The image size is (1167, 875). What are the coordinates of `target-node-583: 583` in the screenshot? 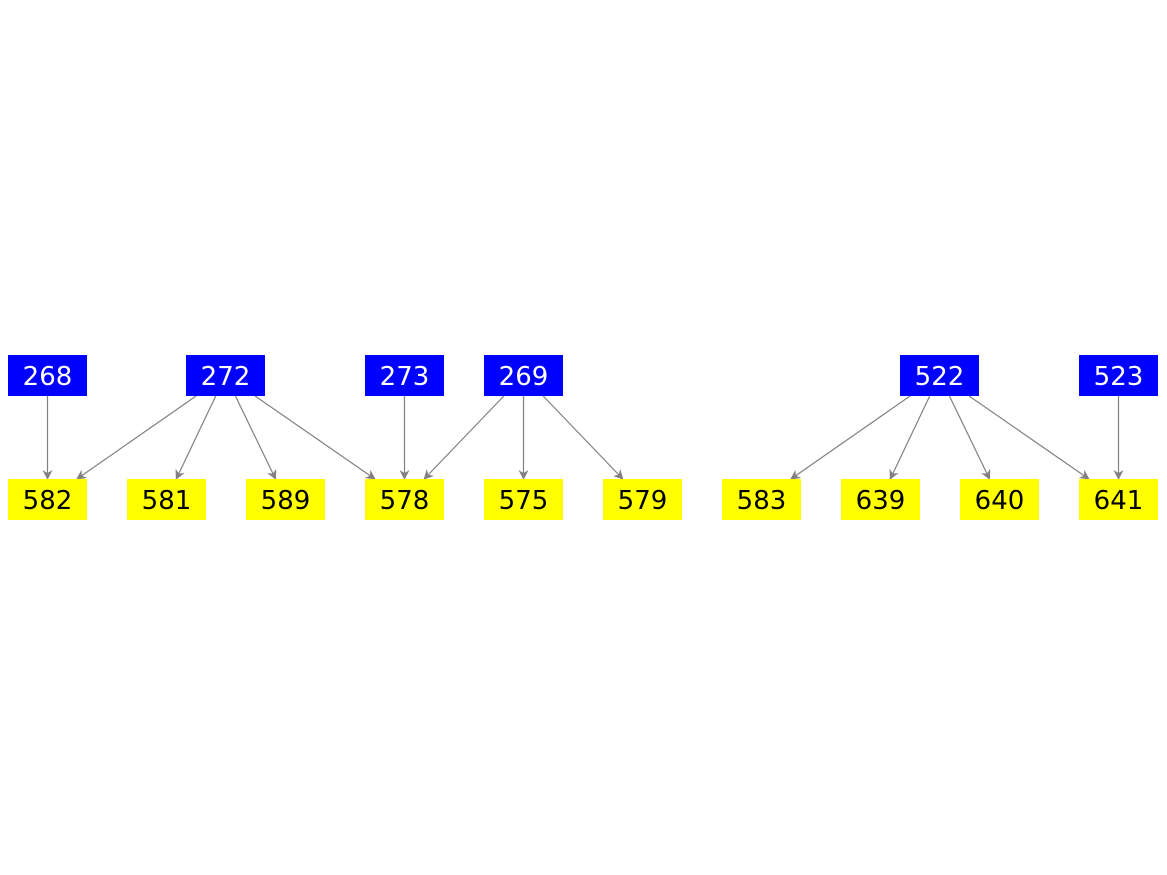 It's located at (761, 499).